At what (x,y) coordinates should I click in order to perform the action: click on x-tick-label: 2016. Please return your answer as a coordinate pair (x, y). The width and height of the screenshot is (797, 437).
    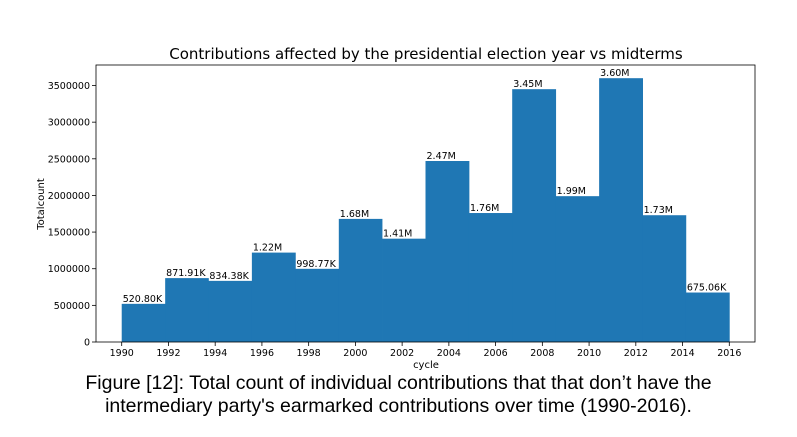
    Looking at the image, I should click on (729, 353).